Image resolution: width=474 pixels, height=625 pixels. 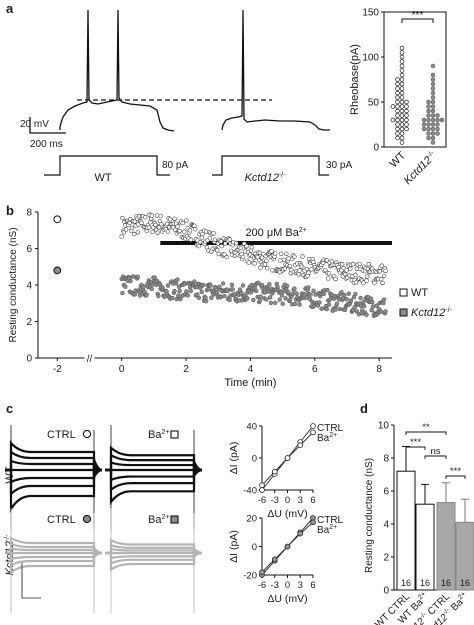 What do you see at coordinates (250, 383) in the screenshot?
I see `timecourse-x-axis-label: Time (min)` at bounding box center [250, 383].